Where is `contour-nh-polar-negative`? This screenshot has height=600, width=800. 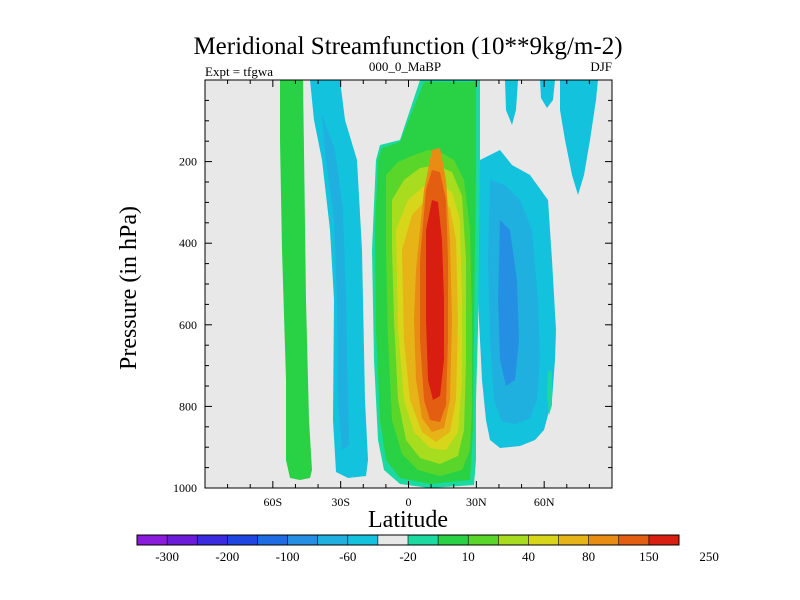
contour-nh-polar-negative is located at coordinates (579, 137).